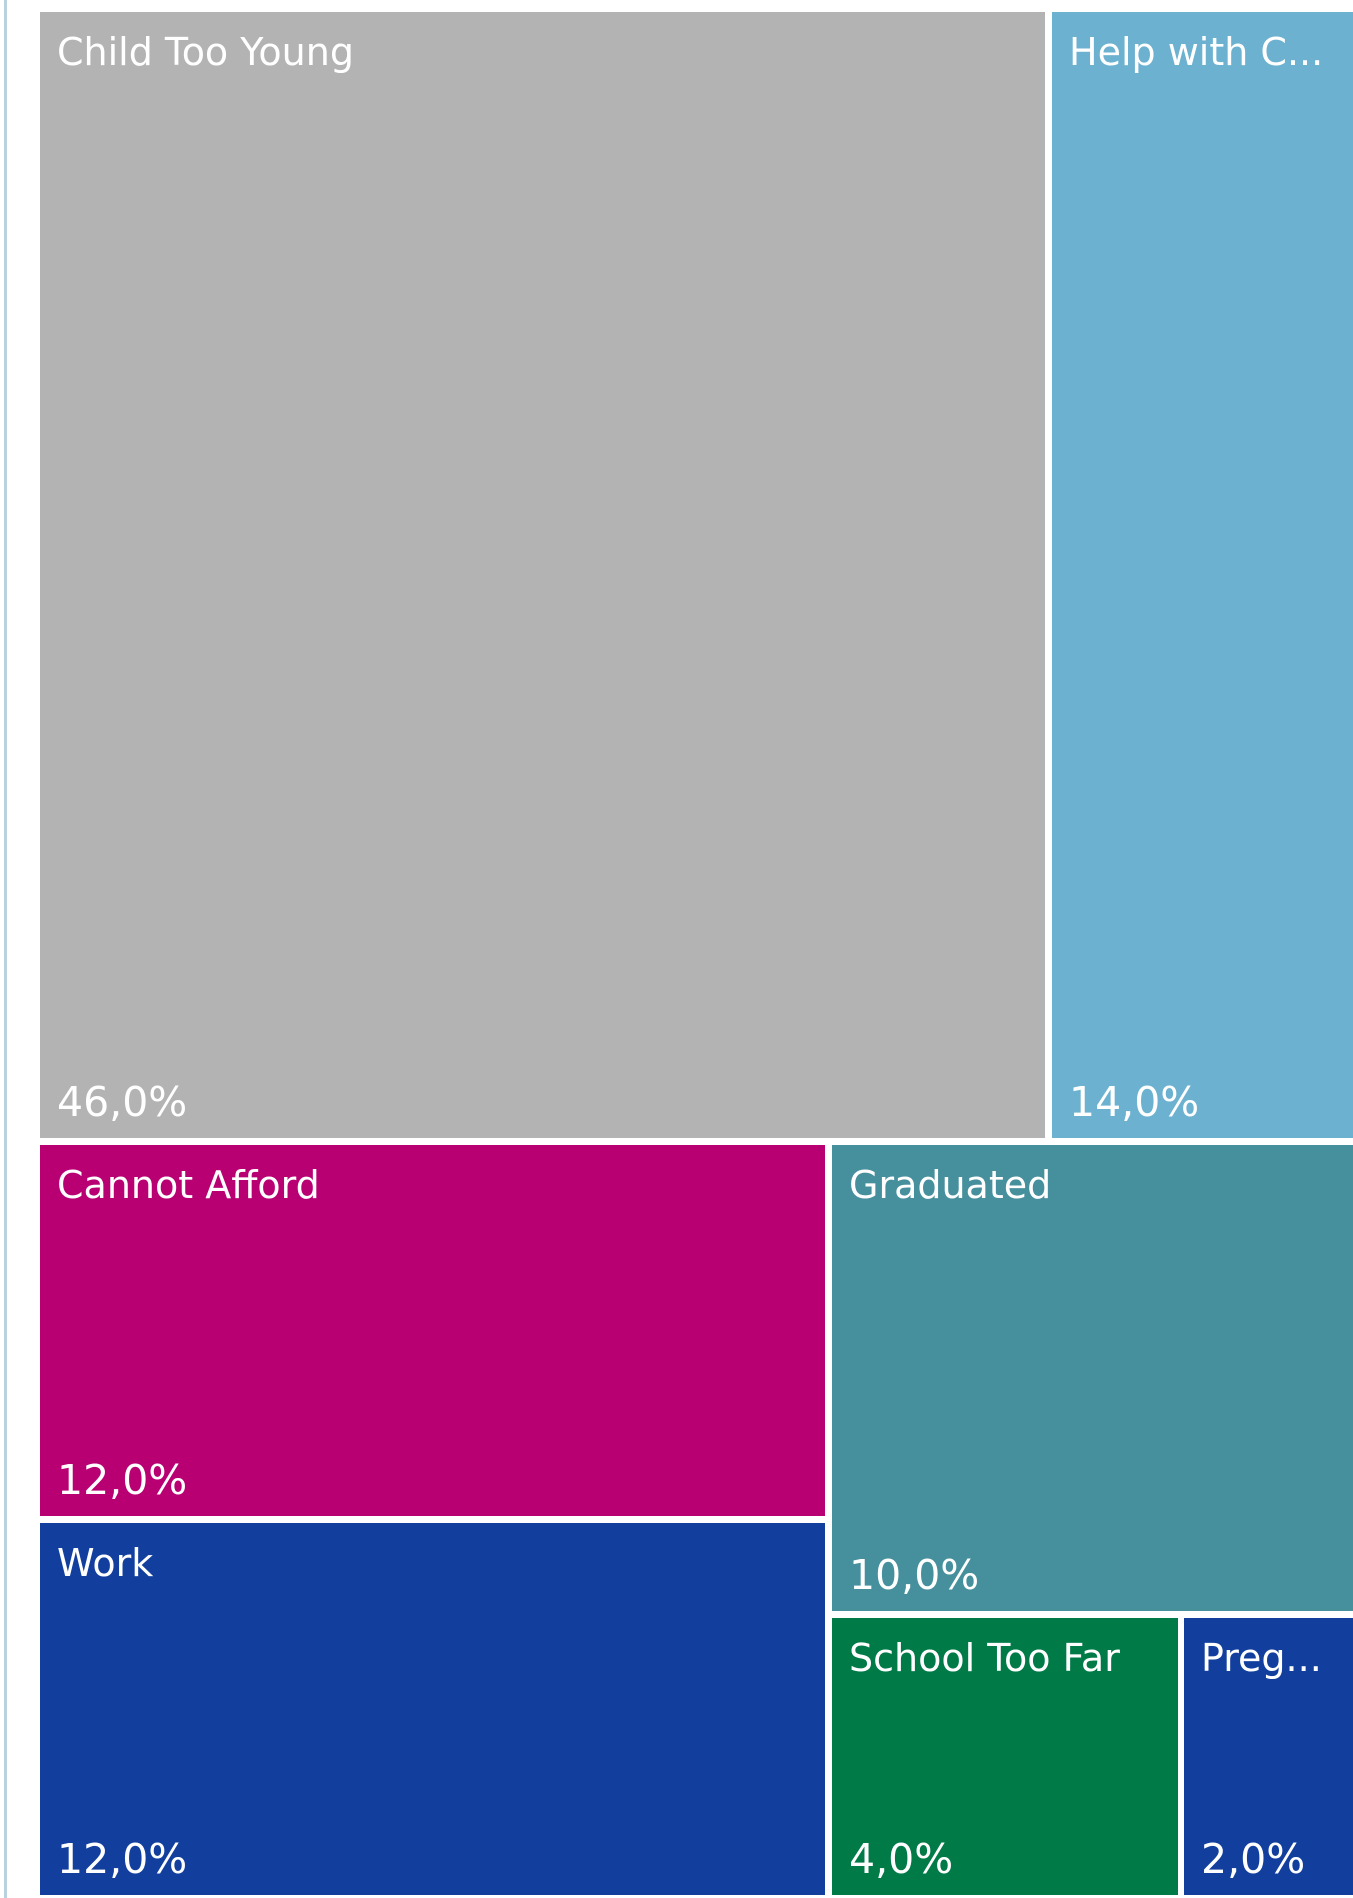 The image size is (1353, 1898). What do you see at coordinates (914, 1574) in the screenshot?
I see `tile-value-graduated: 10,0%` at bounding box center [914, 1574].